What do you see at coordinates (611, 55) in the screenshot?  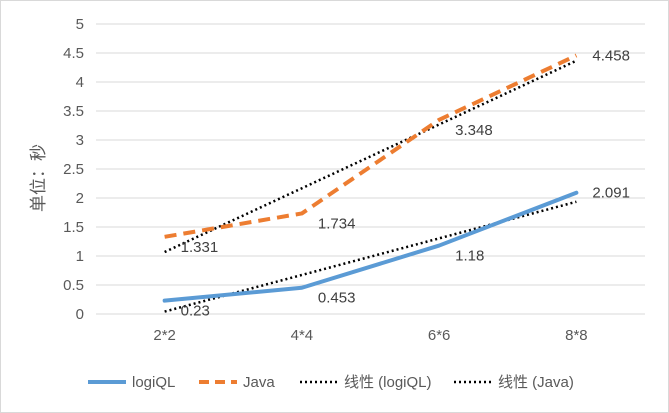 I see `data-label: 4.458` at bounding box center [611, 55].